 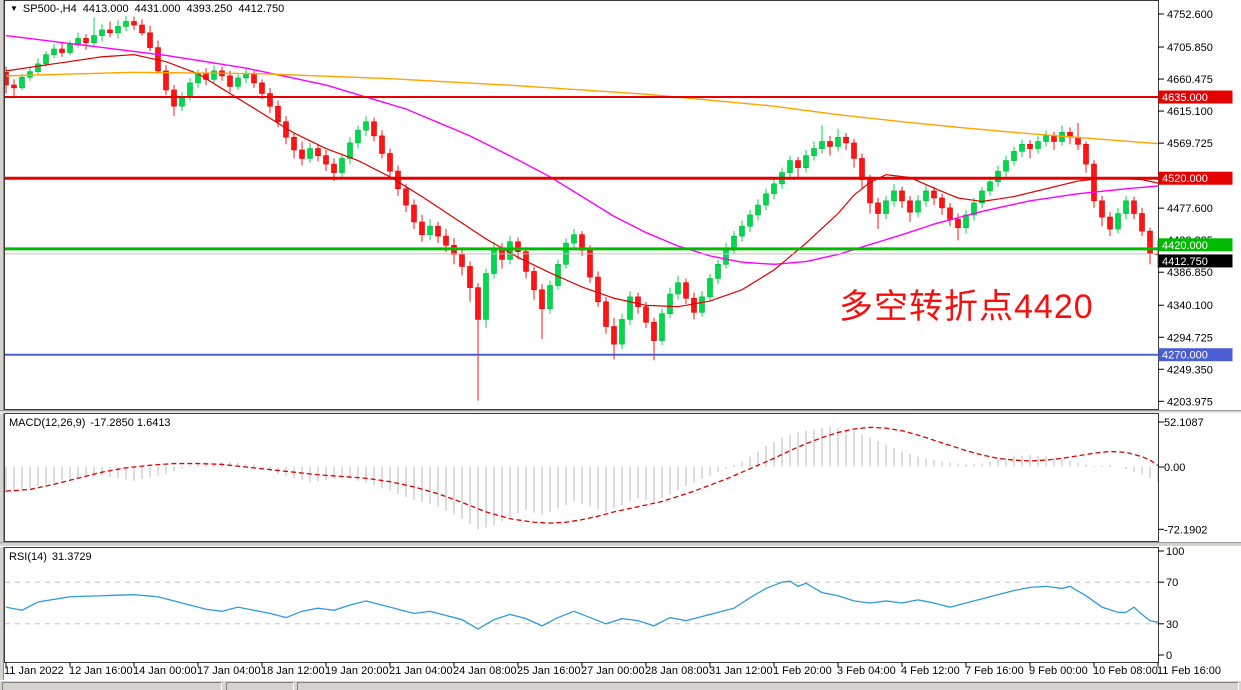 I want to click on macd-values: -17.2850 1.6413, so click(x=130, y=423).